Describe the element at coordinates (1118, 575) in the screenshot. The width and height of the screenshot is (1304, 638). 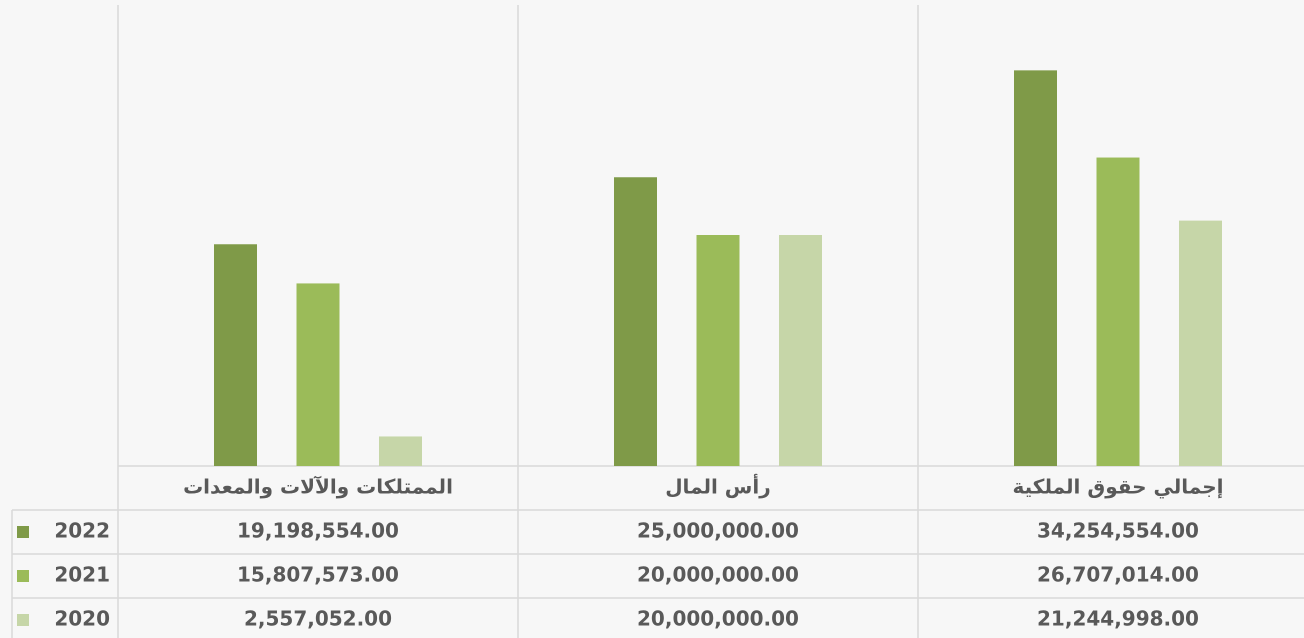
I see `value-label: 26,707,014.00` at that location.